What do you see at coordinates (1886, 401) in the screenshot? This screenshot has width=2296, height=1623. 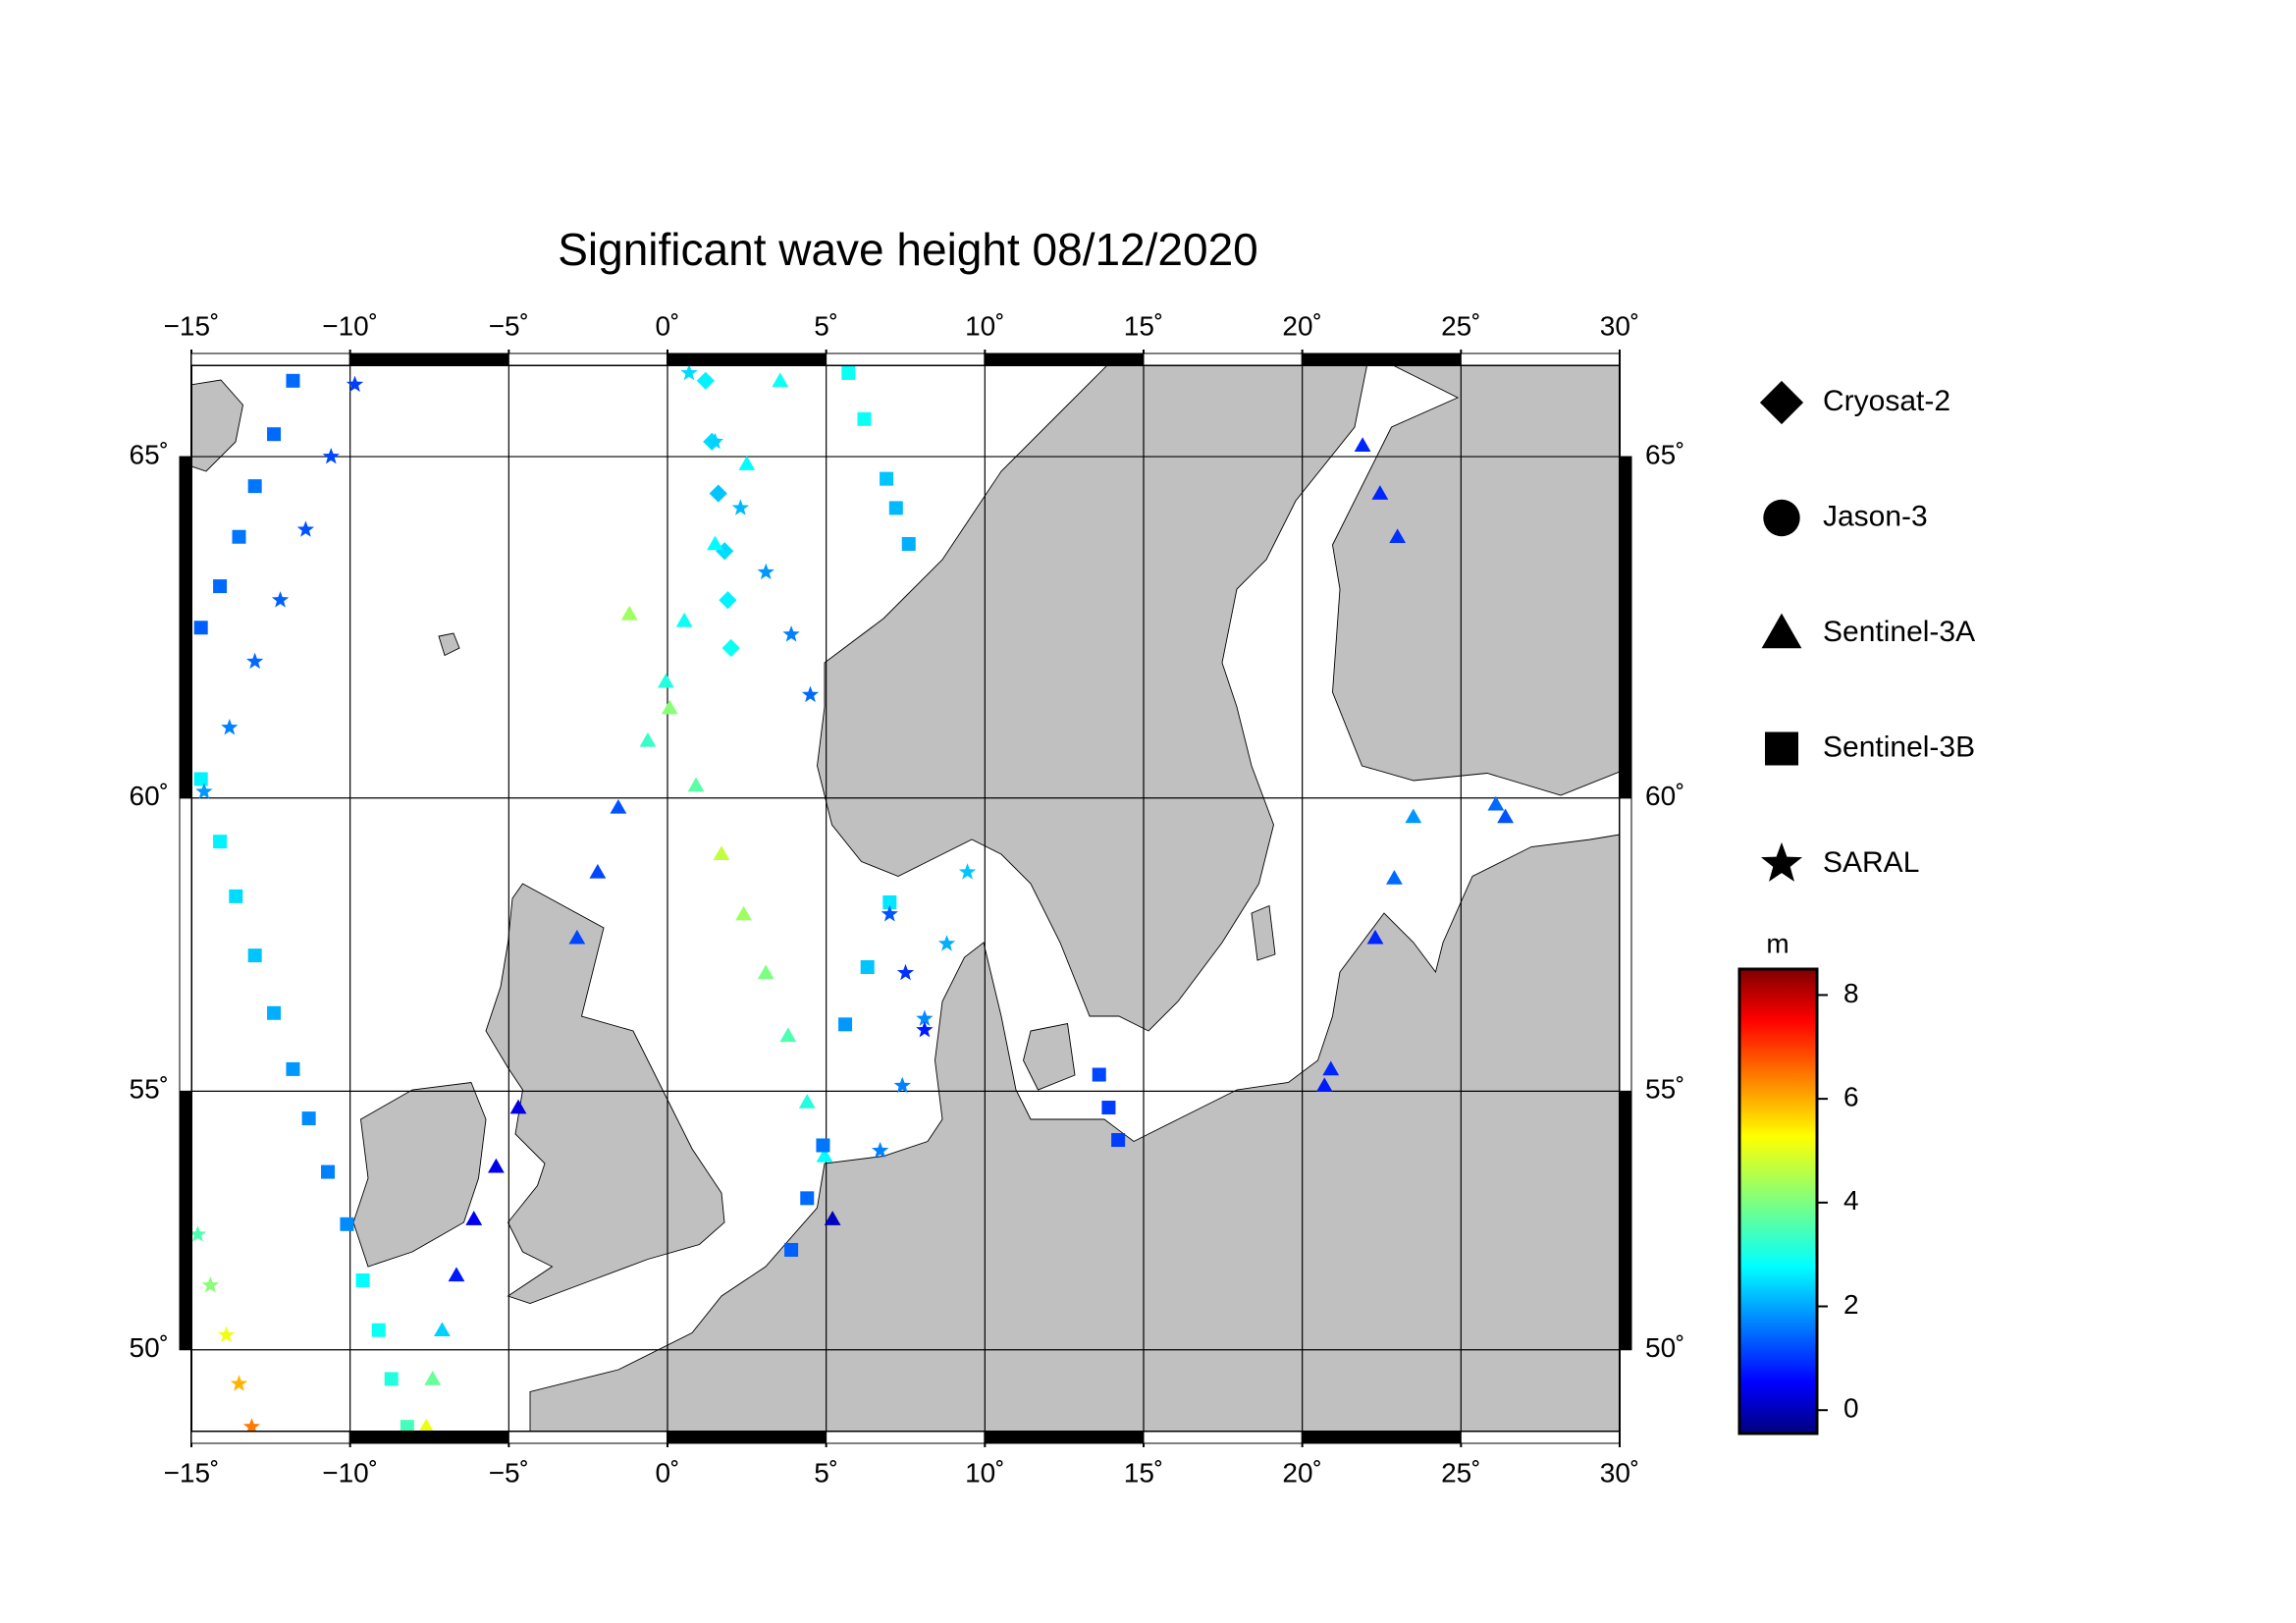 I see `legend-label: Cryosat-2` at bounding box center [1886, 401].